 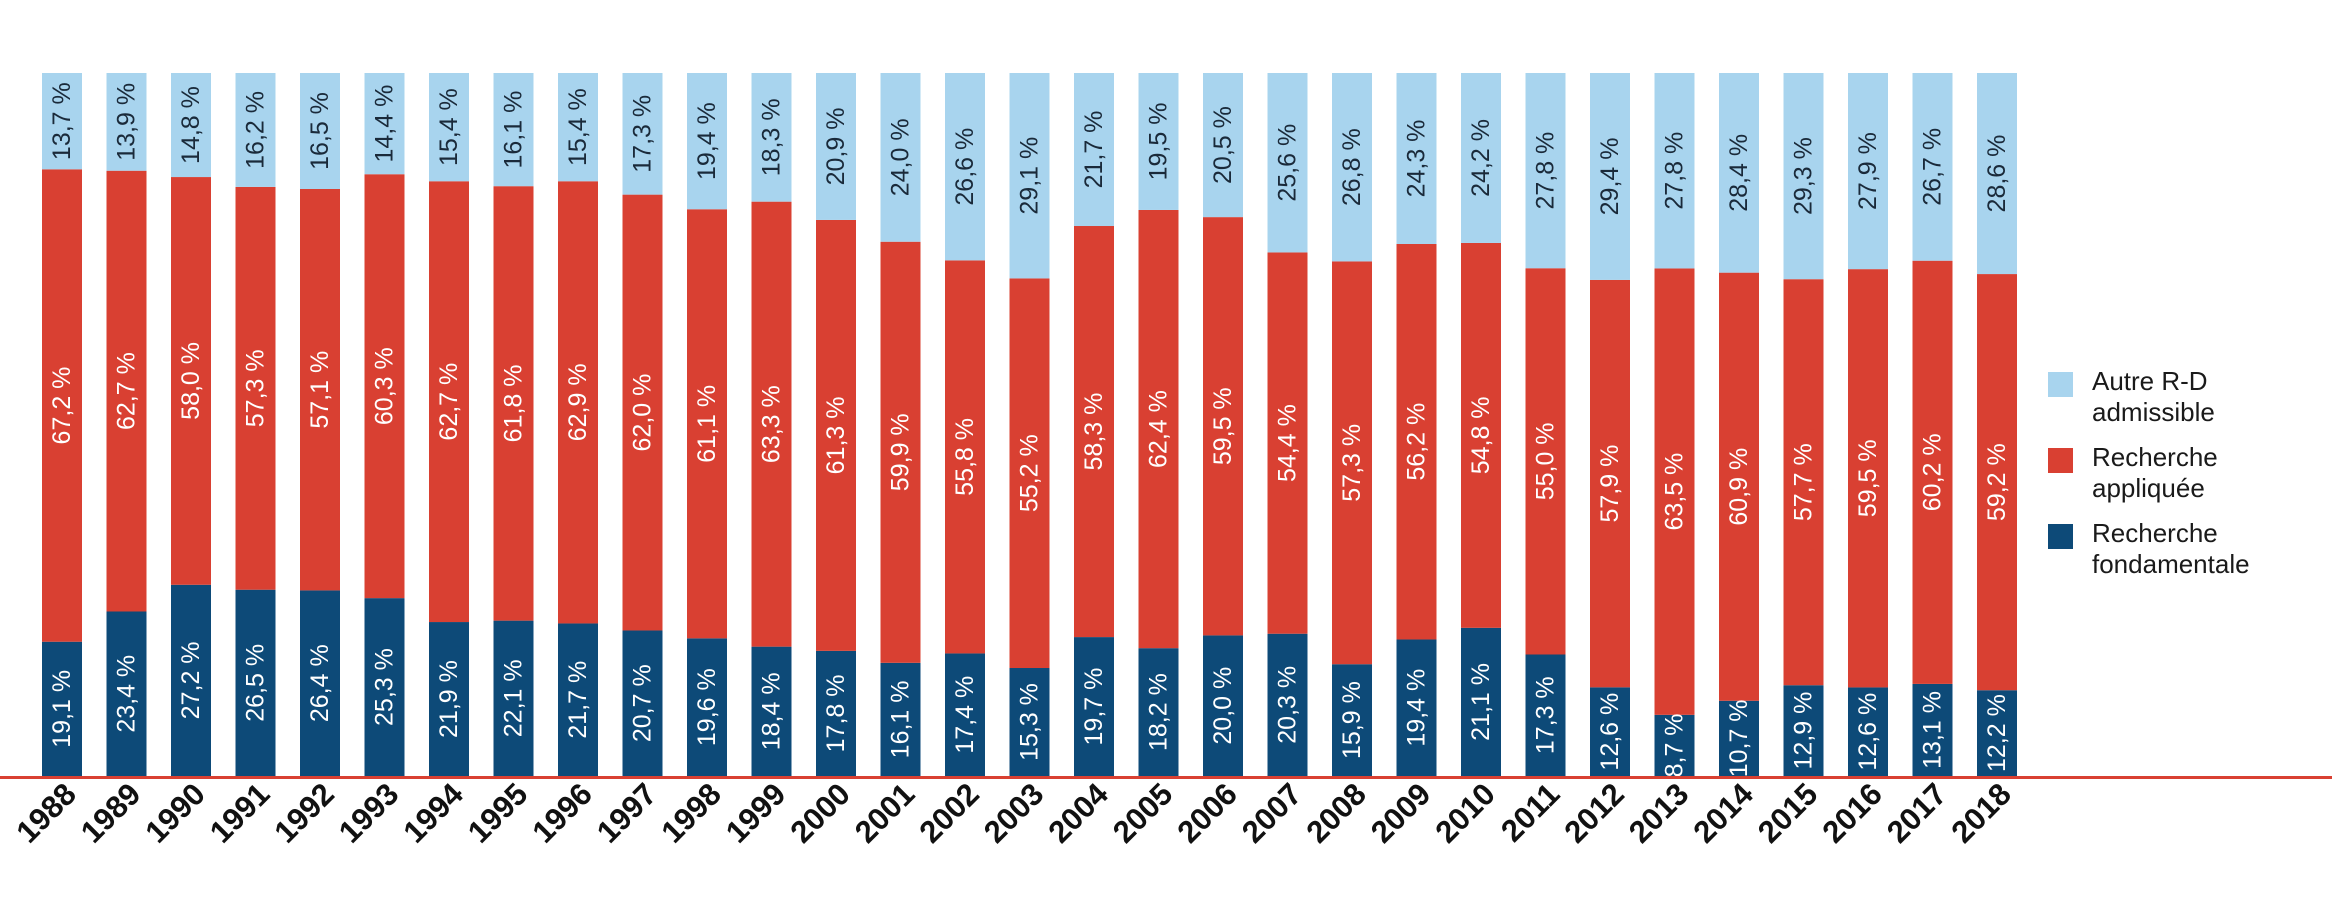 What do you see at coordinates (255, 388) in the screenshot?
I see `bar-segment-recherche-appliqu-e-1991` at bounding box center [255, 388].